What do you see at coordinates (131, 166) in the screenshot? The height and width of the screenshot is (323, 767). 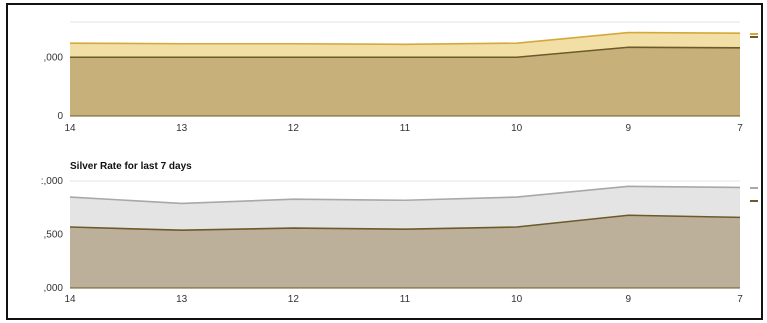 I see `chart-title: Silver Rate for last 7 days` at bounding box center [131, 166].